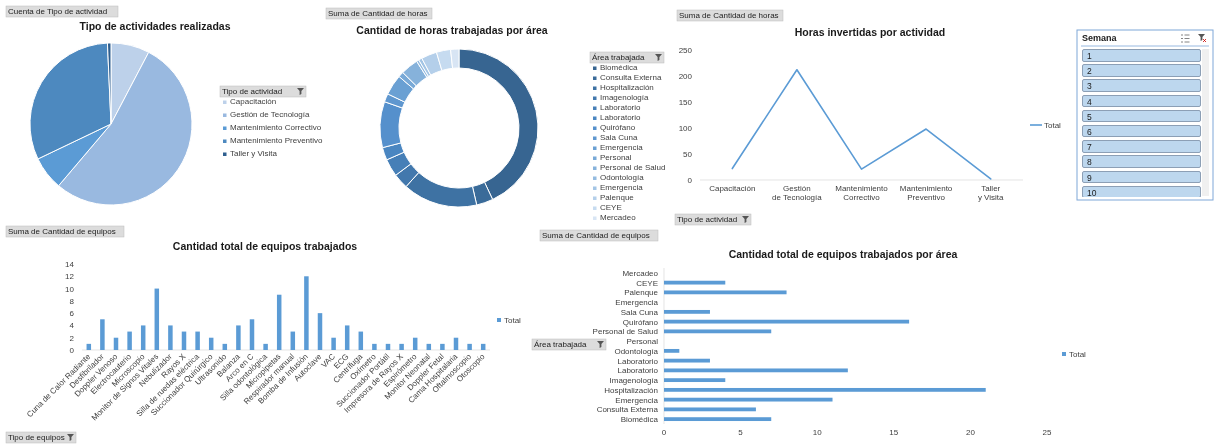  I want to click on line-series, so click(861, 124).